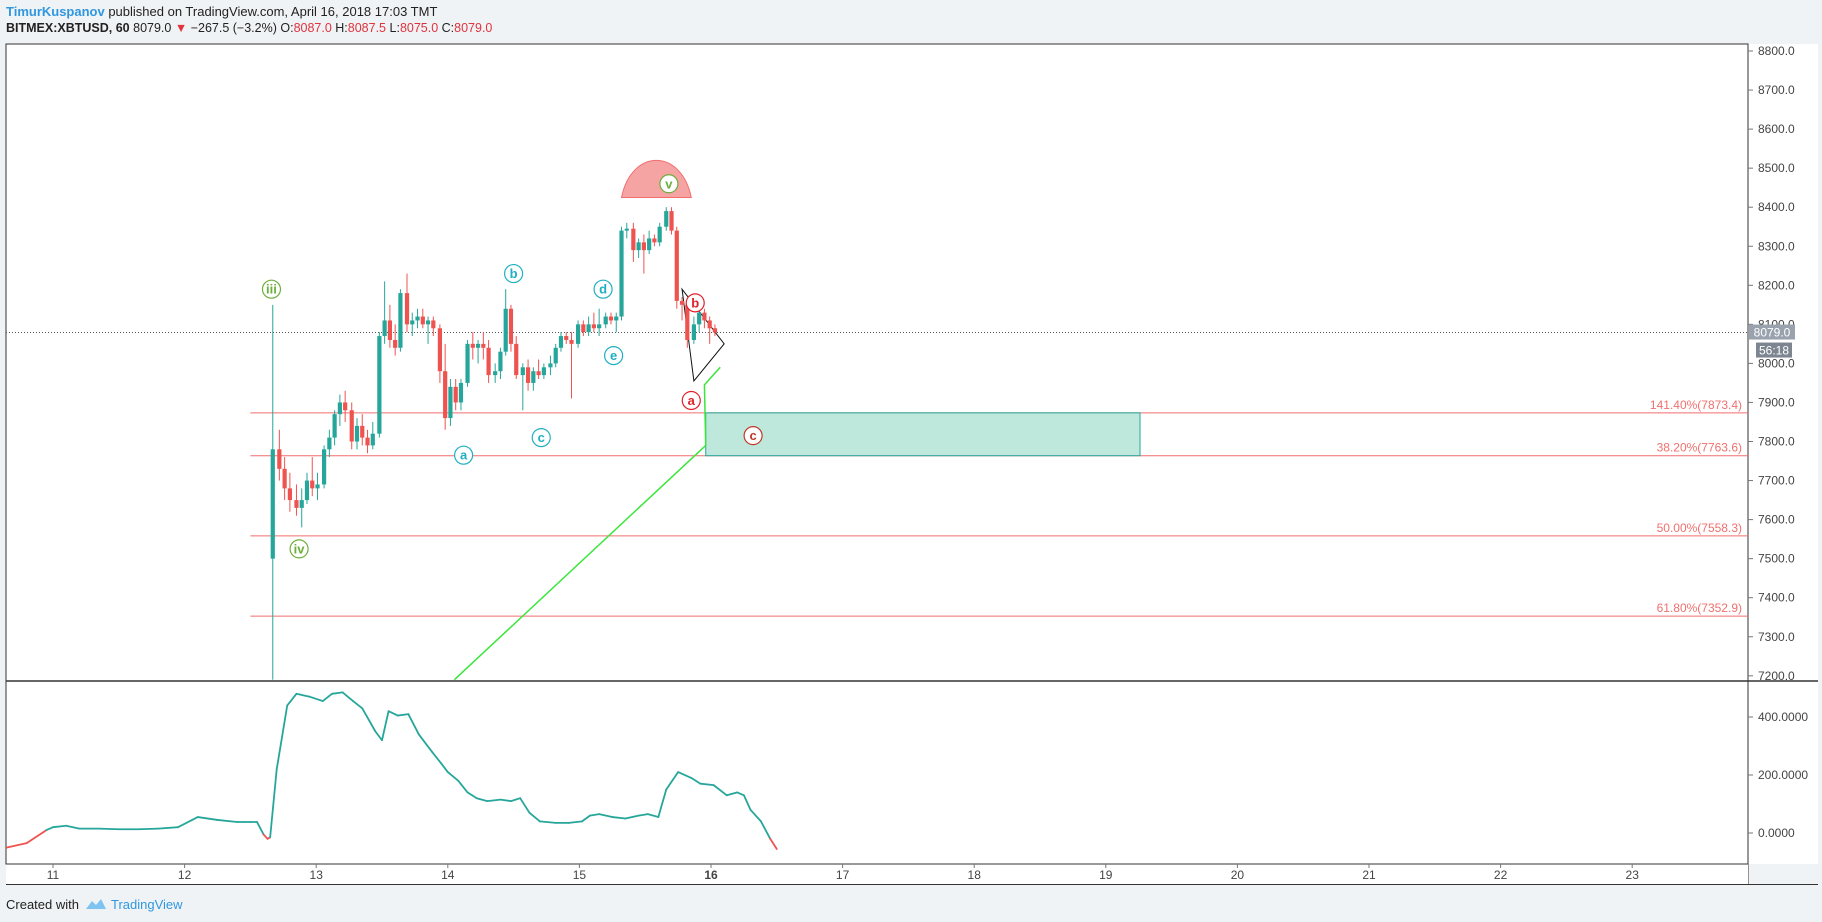  I want to click on time-tick-label: 22, so click(1501, 875).